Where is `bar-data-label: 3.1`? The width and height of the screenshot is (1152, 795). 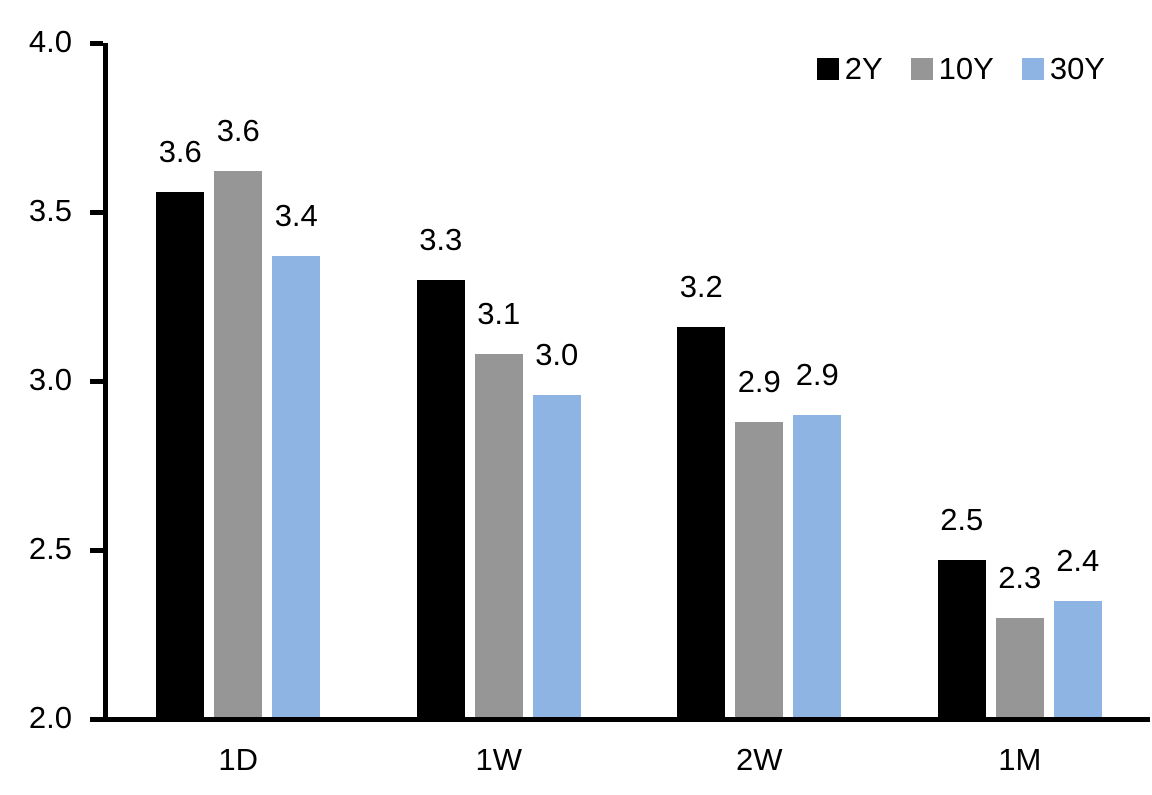 bar-data-label: 3.1 is located at coordinates (499, 313).